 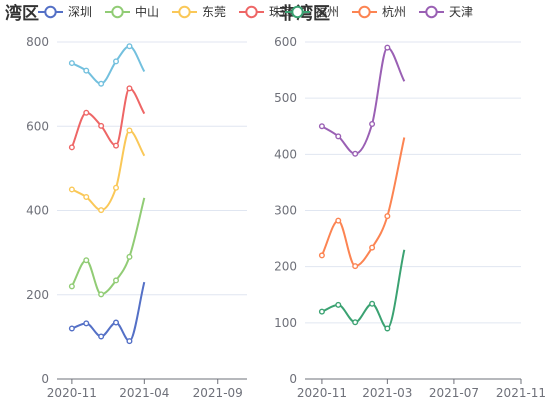 I want to click on legend-item-福州: 福州, so click(x=312, y=11).